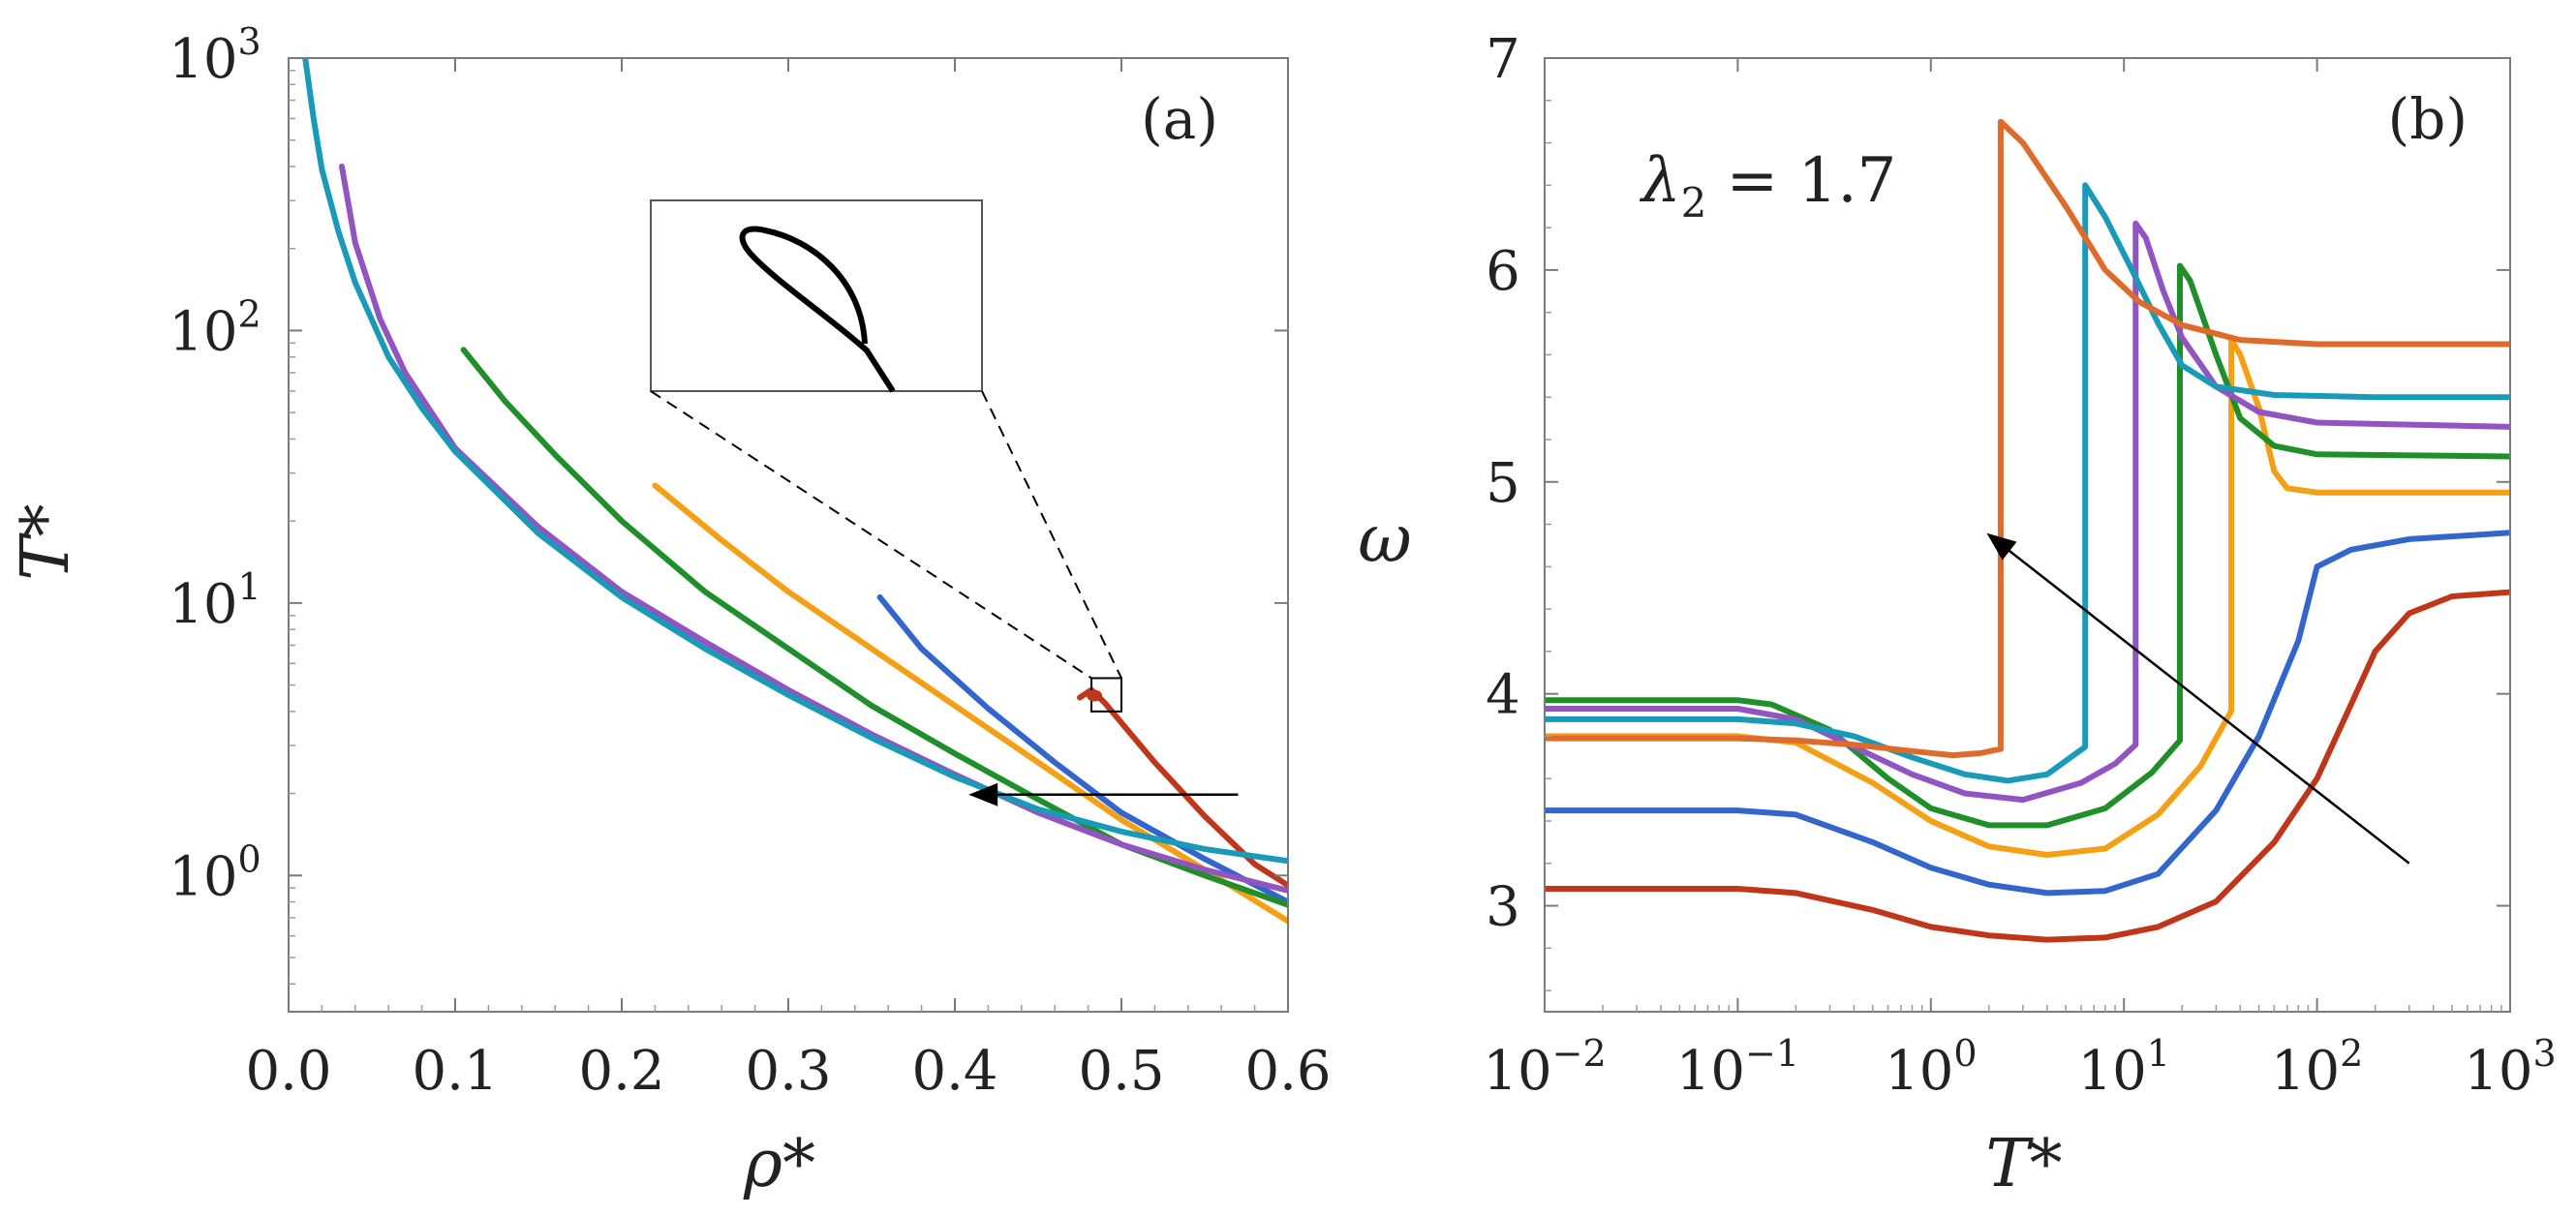 The image size is (2576, 1216). Describe the element at coordinates (817, 310) in the screenshot. I see `inset-curve` at that location.